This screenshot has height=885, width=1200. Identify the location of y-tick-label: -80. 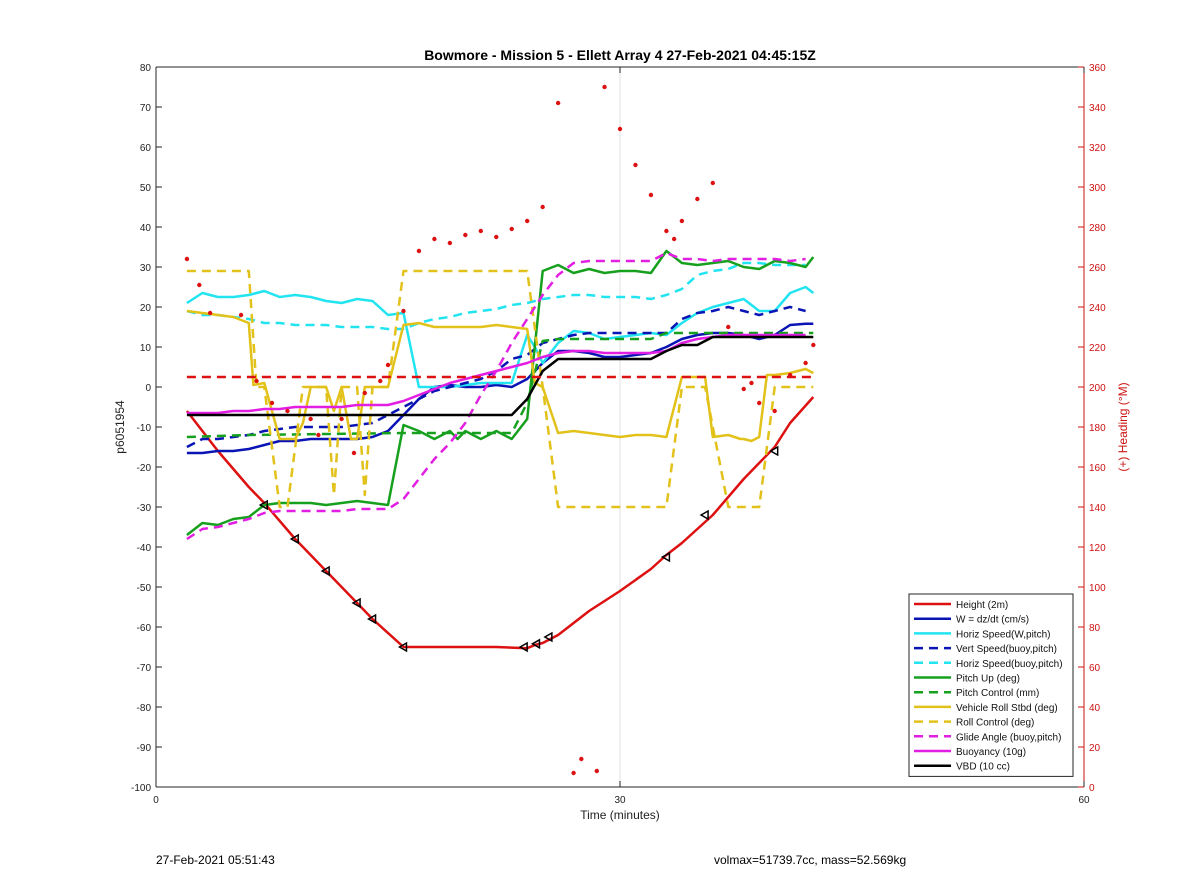
(144, 708).